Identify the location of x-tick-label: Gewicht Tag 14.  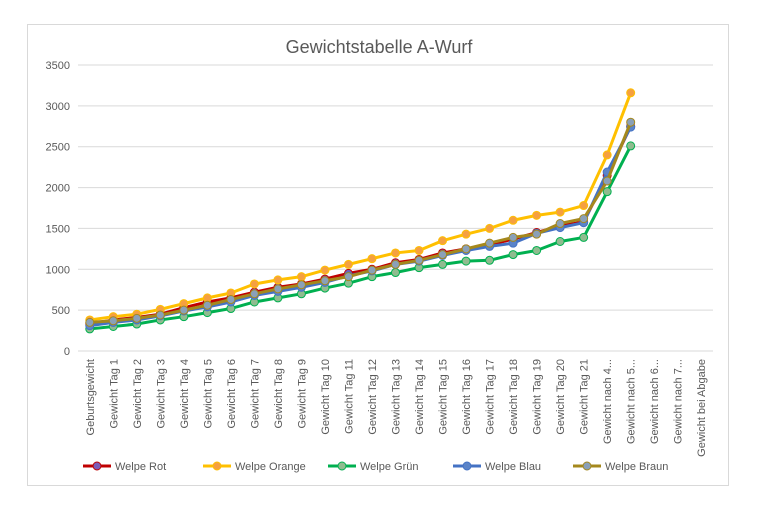
(420, 397).